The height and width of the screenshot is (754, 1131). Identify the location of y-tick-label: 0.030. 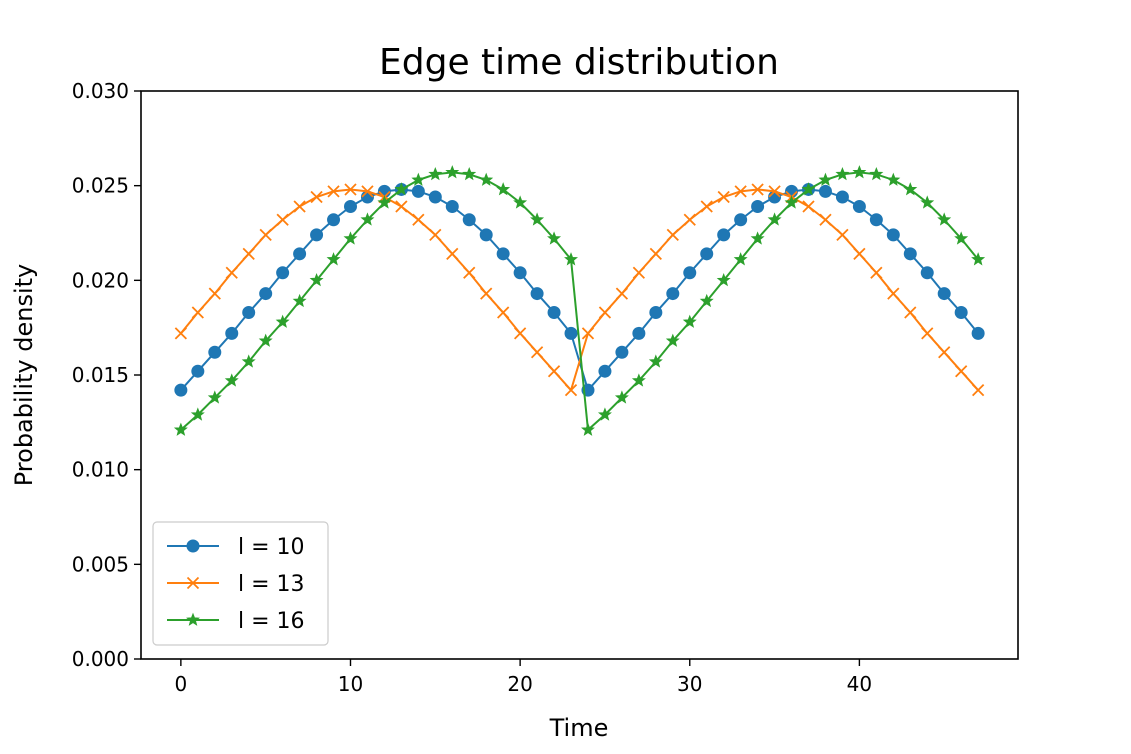
(100, 91).